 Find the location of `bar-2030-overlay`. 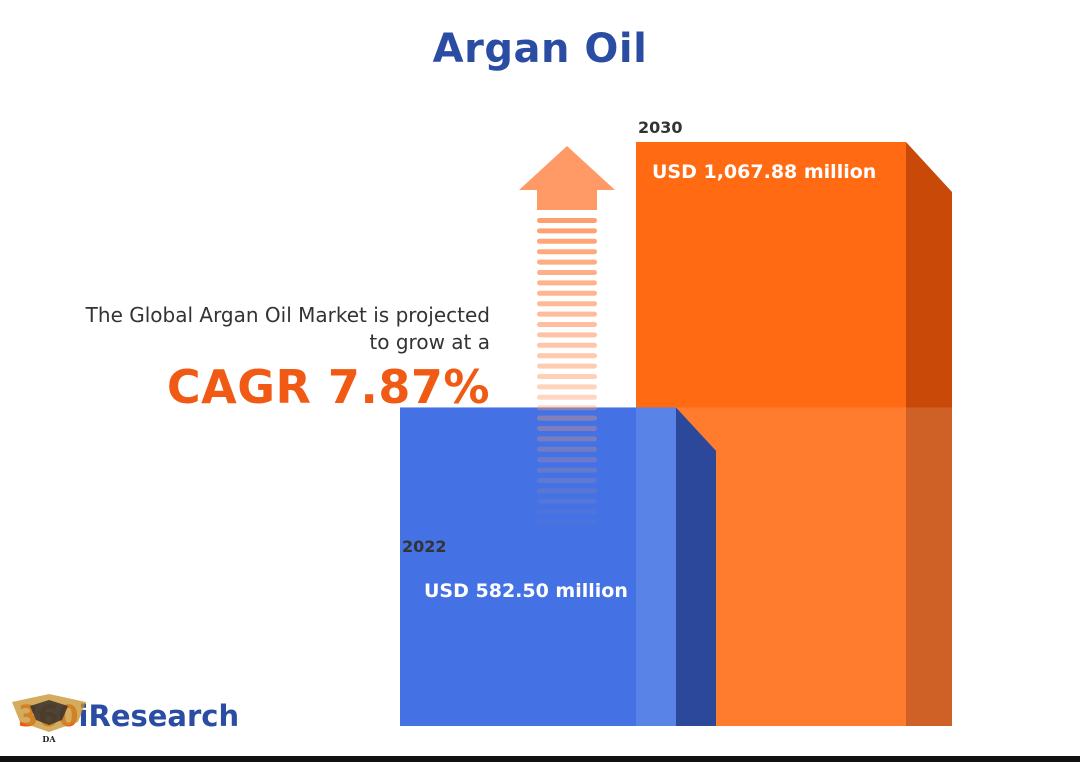

bar-2030-overlay is located at coordinates (794, 566).